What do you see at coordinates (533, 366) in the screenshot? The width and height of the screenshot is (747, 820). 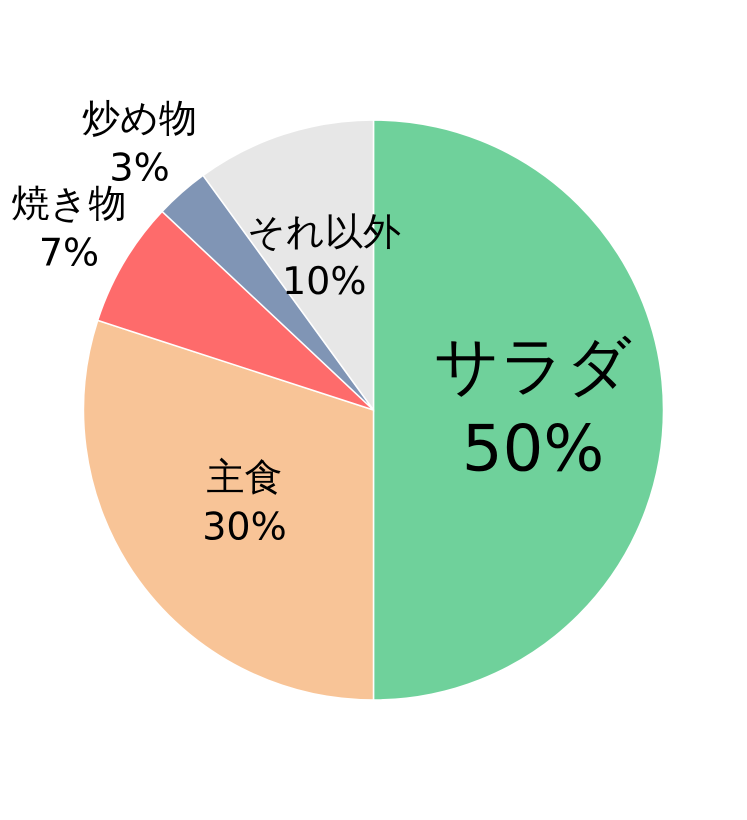 I see `slice-label: サラダ` at bounding box center [533, 366].